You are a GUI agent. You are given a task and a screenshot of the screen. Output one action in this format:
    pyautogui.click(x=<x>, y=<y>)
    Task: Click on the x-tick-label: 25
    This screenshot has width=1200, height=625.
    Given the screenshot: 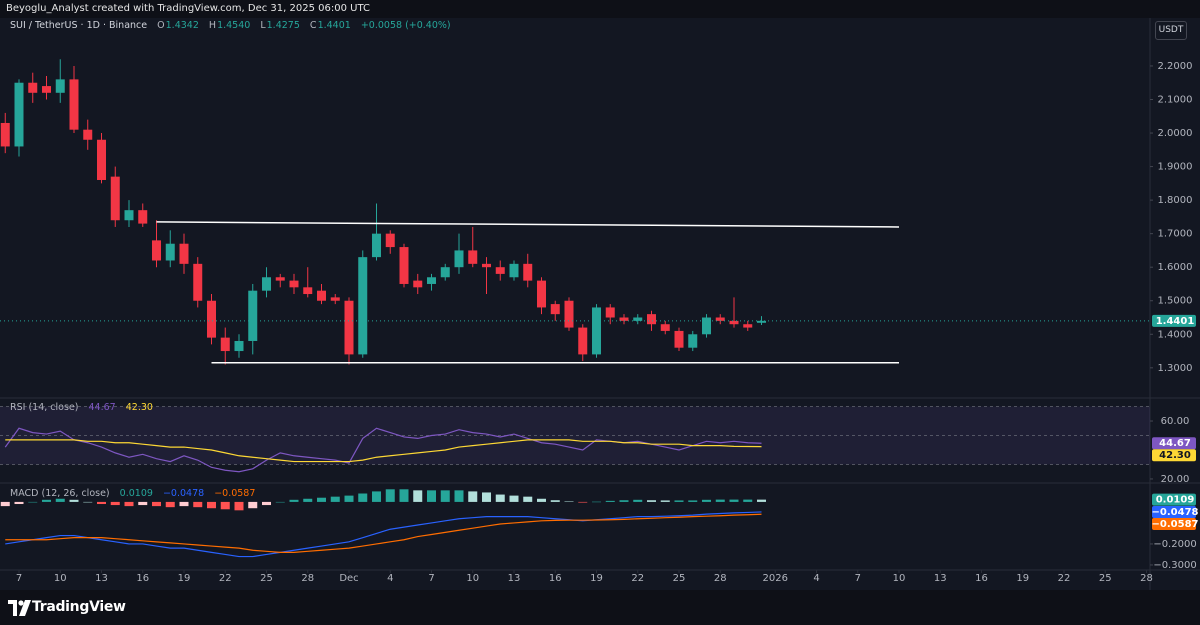 What is the action you would take?
    pyautogui.click(x=1105, y=578)
    